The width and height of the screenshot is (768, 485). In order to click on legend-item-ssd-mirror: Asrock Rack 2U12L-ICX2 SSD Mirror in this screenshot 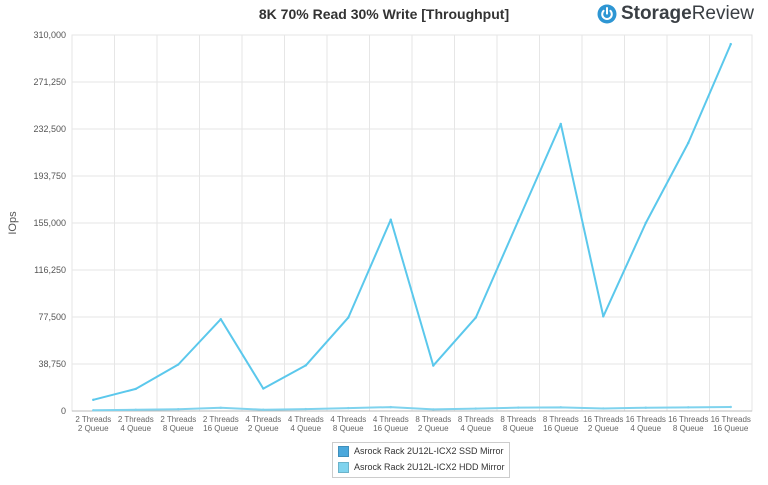, I will do `click(421, 451)`.